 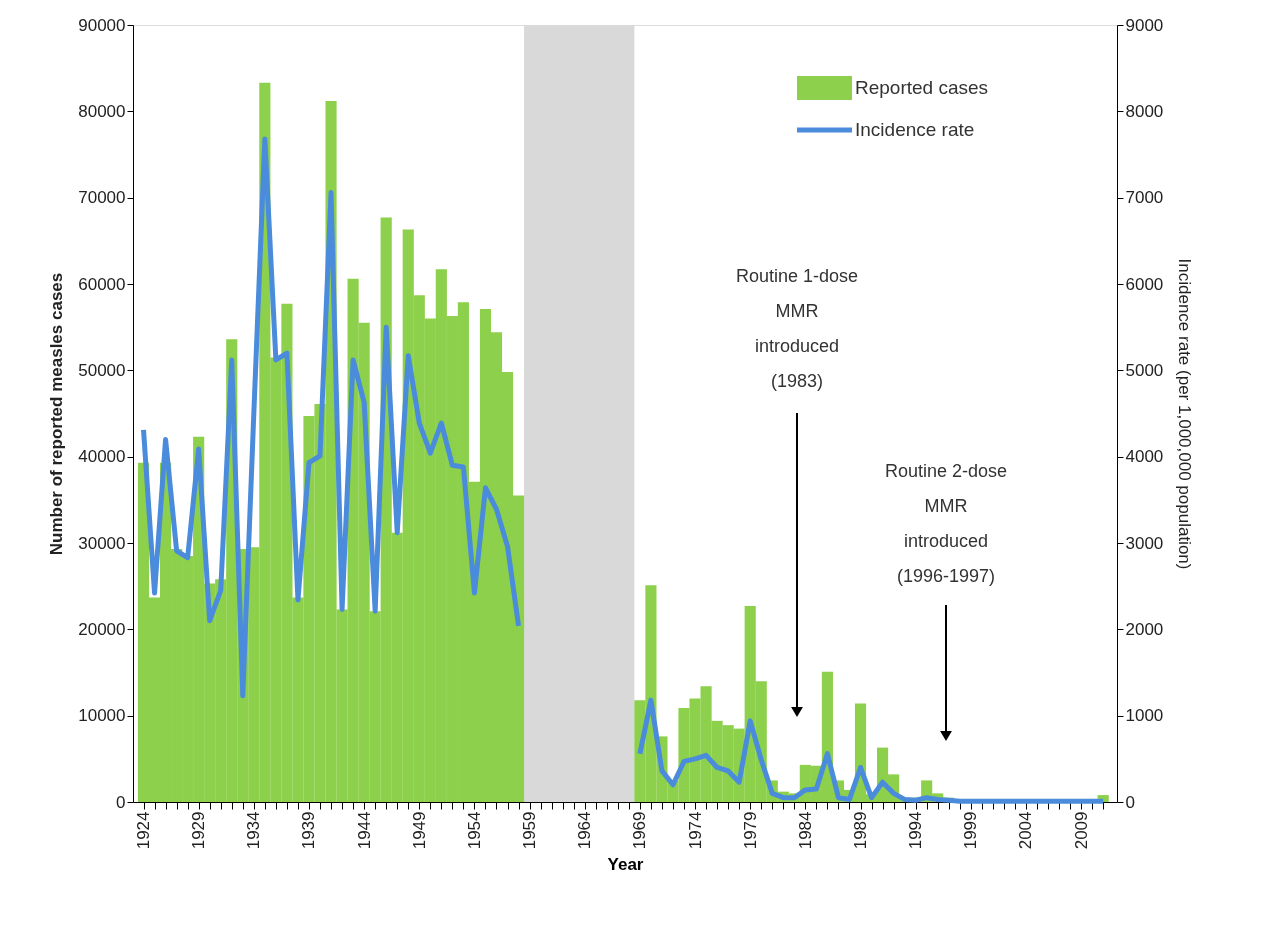 I want to click on x-tick-label: 1929, so click(x=199, y=830).